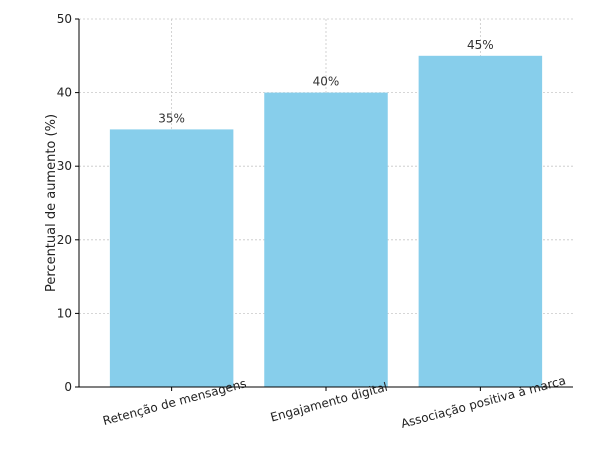 The height and width of the screenshot is (449, 614). I want to click on y-tick-label: 10, so click(64, 313).